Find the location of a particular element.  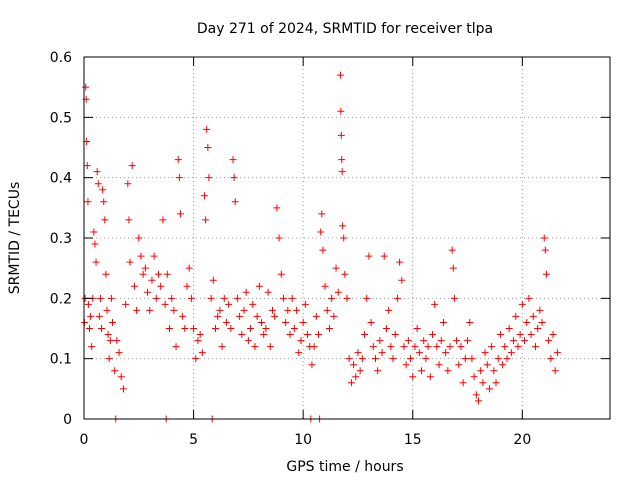

y-tick-label: 0.2 is located at coordinates (61, 299).